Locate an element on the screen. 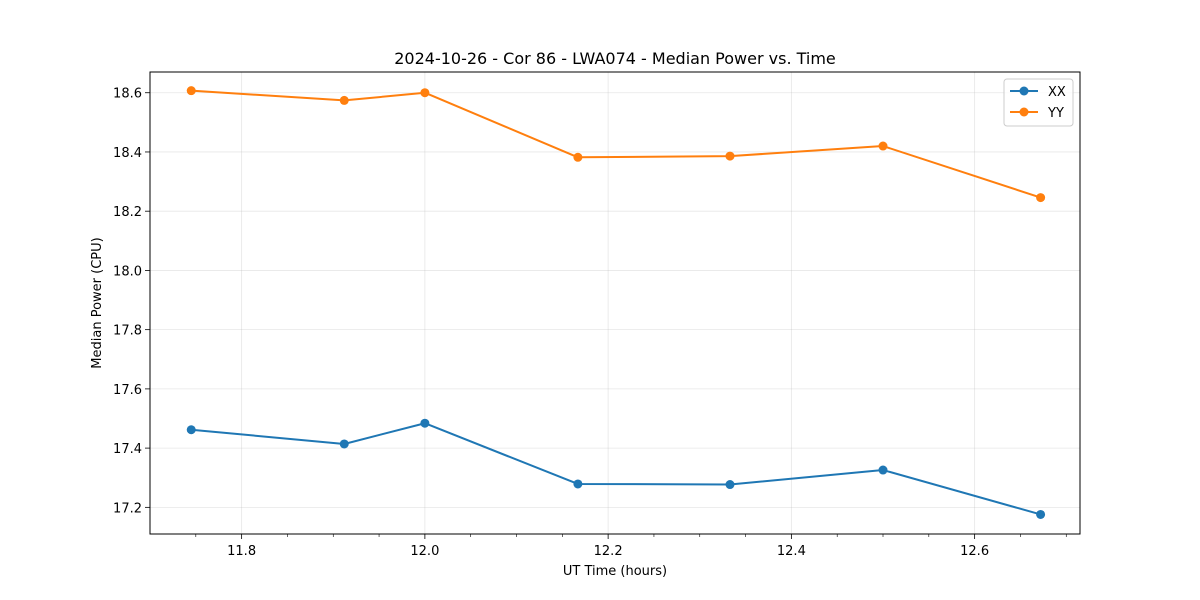  legend-label-xx: XX is located at coordinates (1057, 92).